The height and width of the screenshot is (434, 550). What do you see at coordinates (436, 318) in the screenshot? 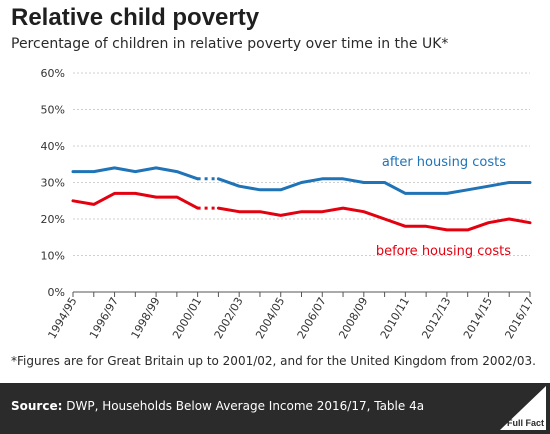
I see `x-tick-label: 2012/13` at bounding box center [436, 318].